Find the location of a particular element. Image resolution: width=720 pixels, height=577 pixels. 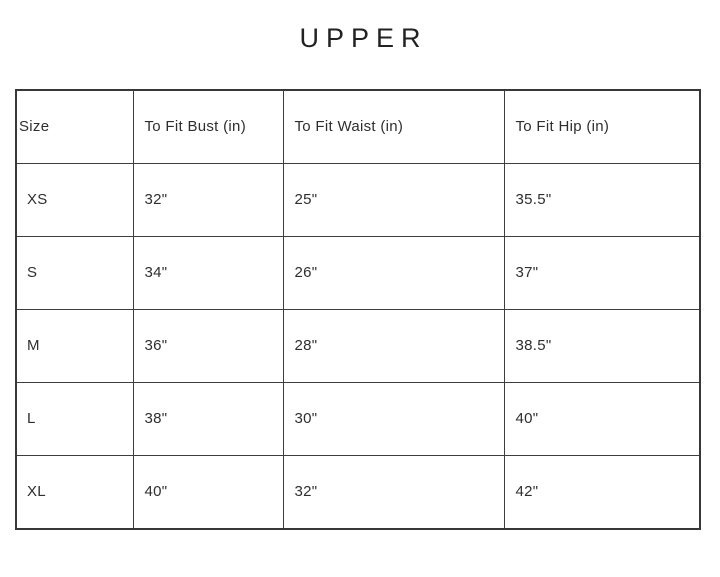

table-row-xl: XL 40" 32" 42" is located at coordinates (358, 492).